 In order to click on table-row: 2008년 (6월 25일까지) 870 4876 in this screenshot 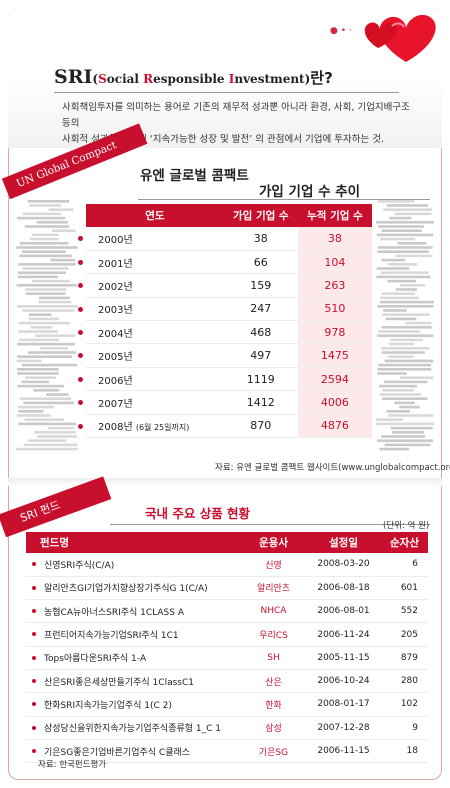, I will do `click(225, 426)`.